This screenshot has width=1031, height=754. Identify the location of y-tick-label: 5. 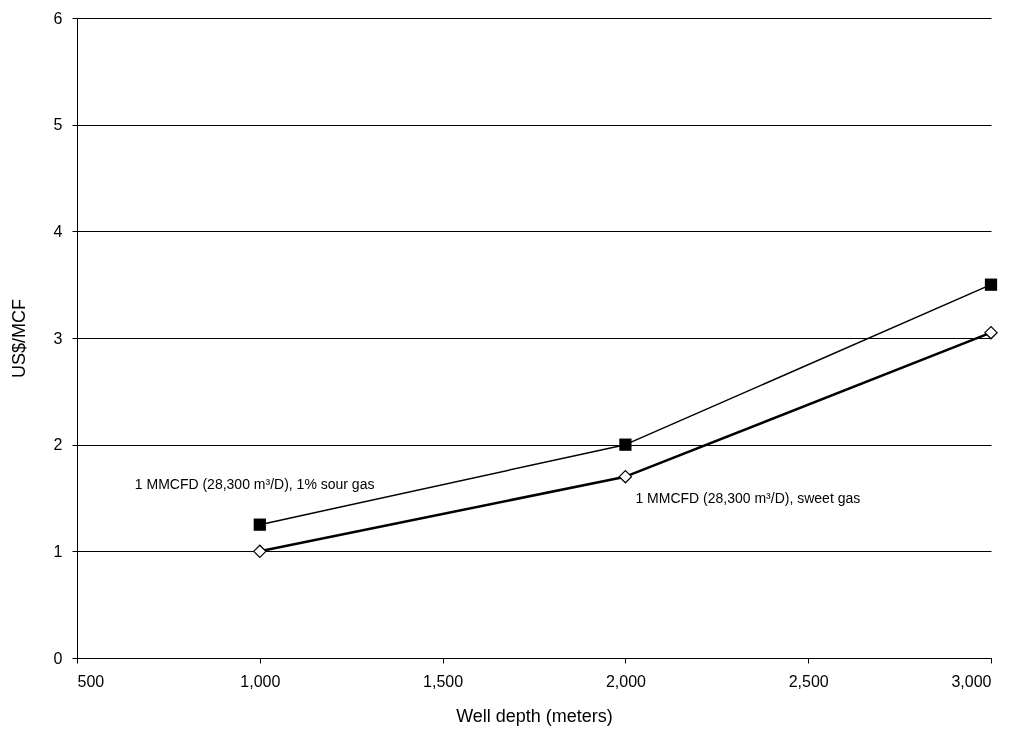
(58, 125).